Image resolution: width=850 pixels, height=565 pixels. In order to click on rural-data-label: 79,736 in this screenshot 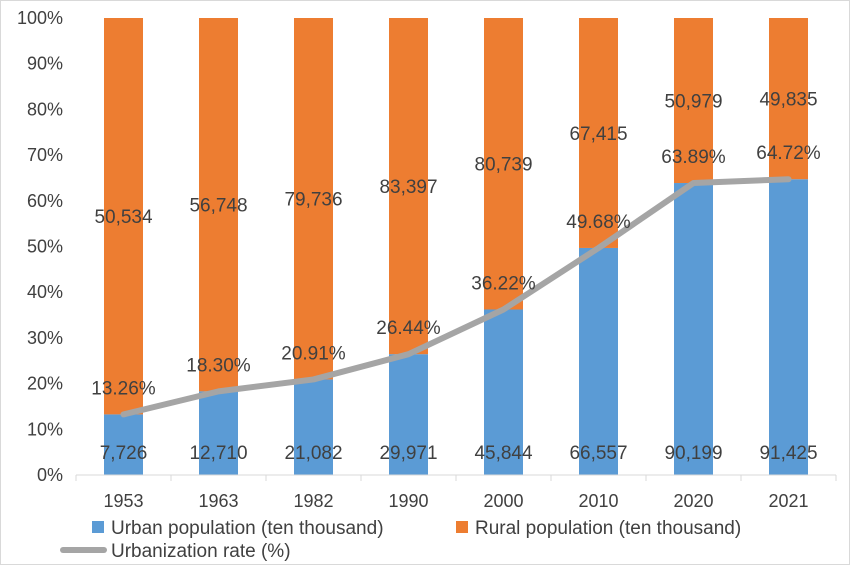, I will do `click(313, 200)`.